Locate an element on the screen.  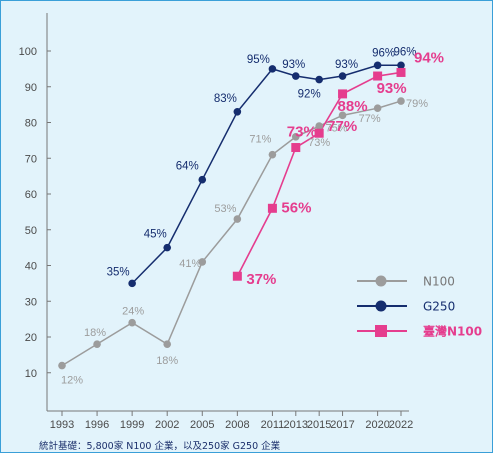
data-label: 37% is located at coordinates (261, 279).